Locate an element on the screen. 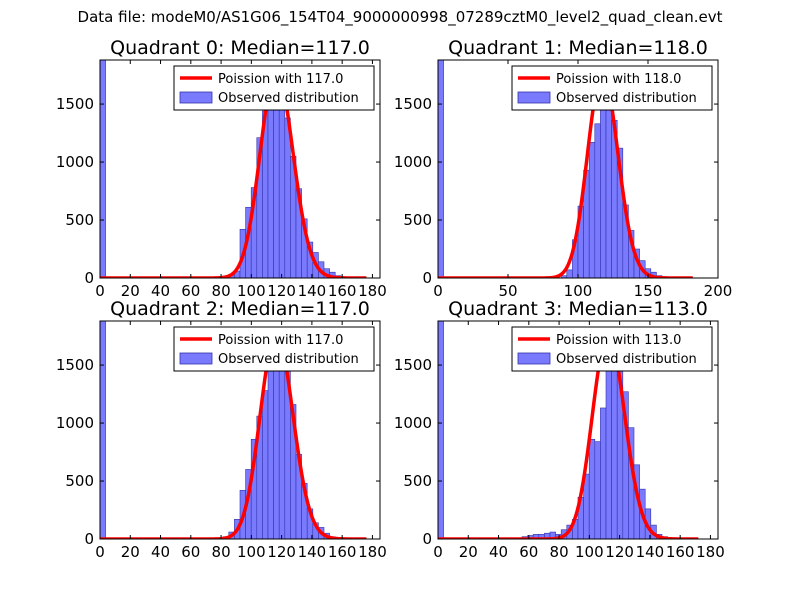  legend-label-poisson: Poission with 113.0 is located at coordinates (618, 340).